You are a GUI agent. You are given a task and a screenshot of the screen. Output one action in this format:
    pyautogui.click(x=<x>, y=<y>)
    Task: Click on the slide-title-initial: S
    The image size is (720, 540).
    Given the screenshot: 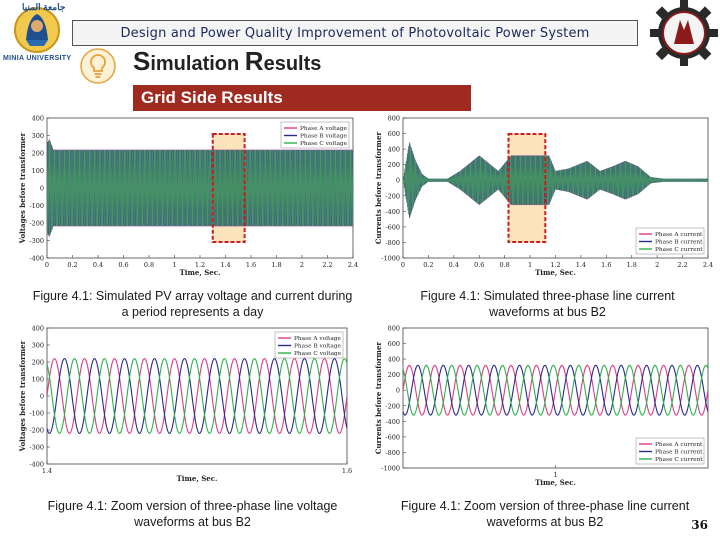 What is the action you would take?
    pyautogui.click(x=142, y=61)
    